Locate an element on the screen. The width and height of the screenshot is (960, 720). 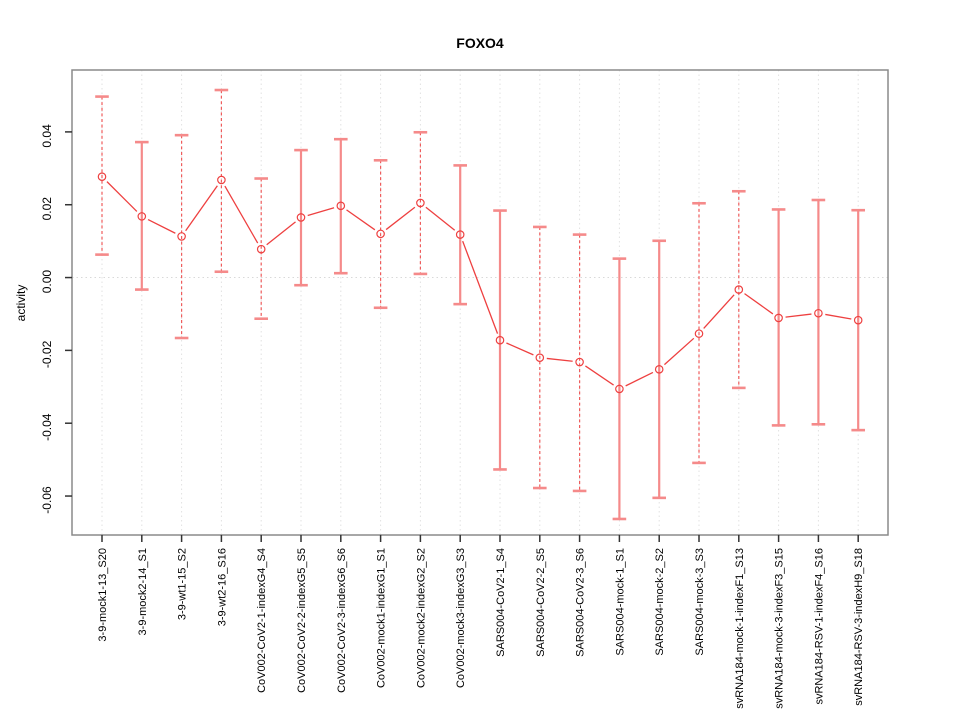
x-category-label: SARS004-CoV2-3_S6 is located at coordinates (581, 602).